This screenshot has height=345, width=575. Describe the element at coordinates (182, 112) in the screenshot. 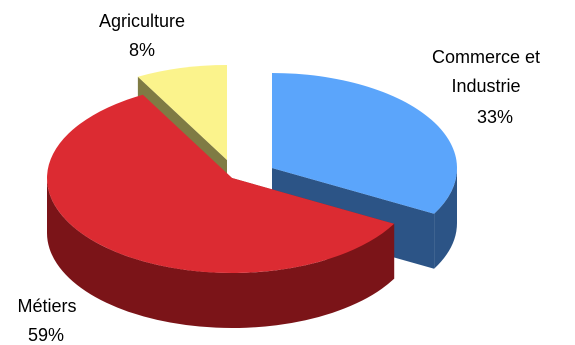

I see `slice-agriculture` at that location.